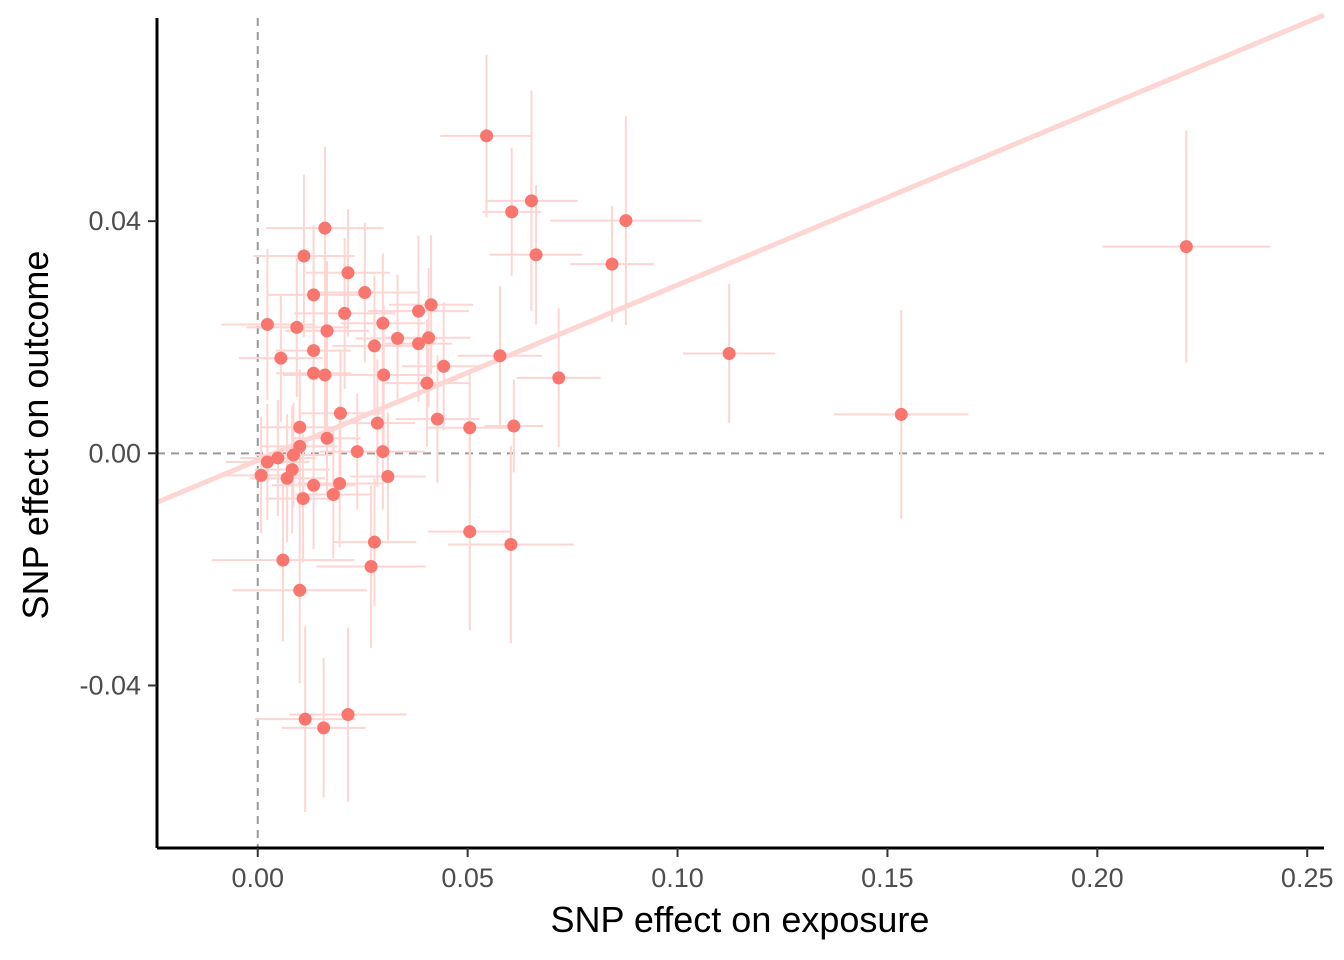 The height and width of the screenshot is (960, 1344). What do you see at coordinates (1097, 878) in the screenshot?
I see `x-tick-label-4: 0.20` at bounding box center [1097, 878].